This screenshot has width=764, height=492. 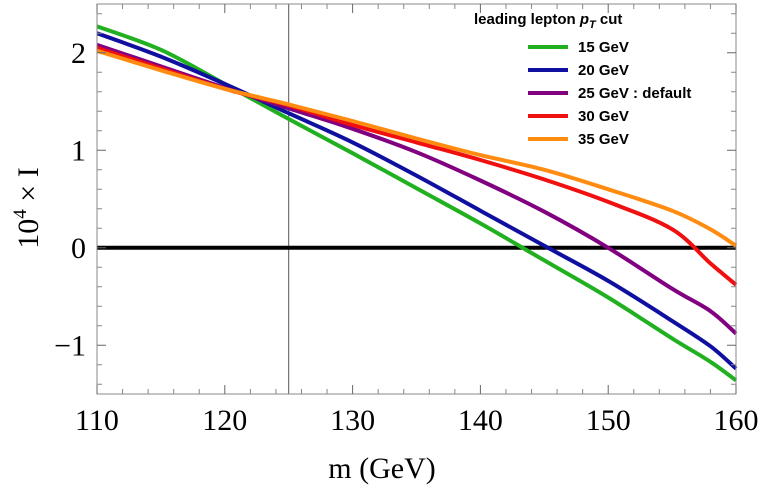 What do you see at coordinates (28, 234) in the screenshot?
I see `y-axis-label-base: 10` at bounding box center [28, 234].